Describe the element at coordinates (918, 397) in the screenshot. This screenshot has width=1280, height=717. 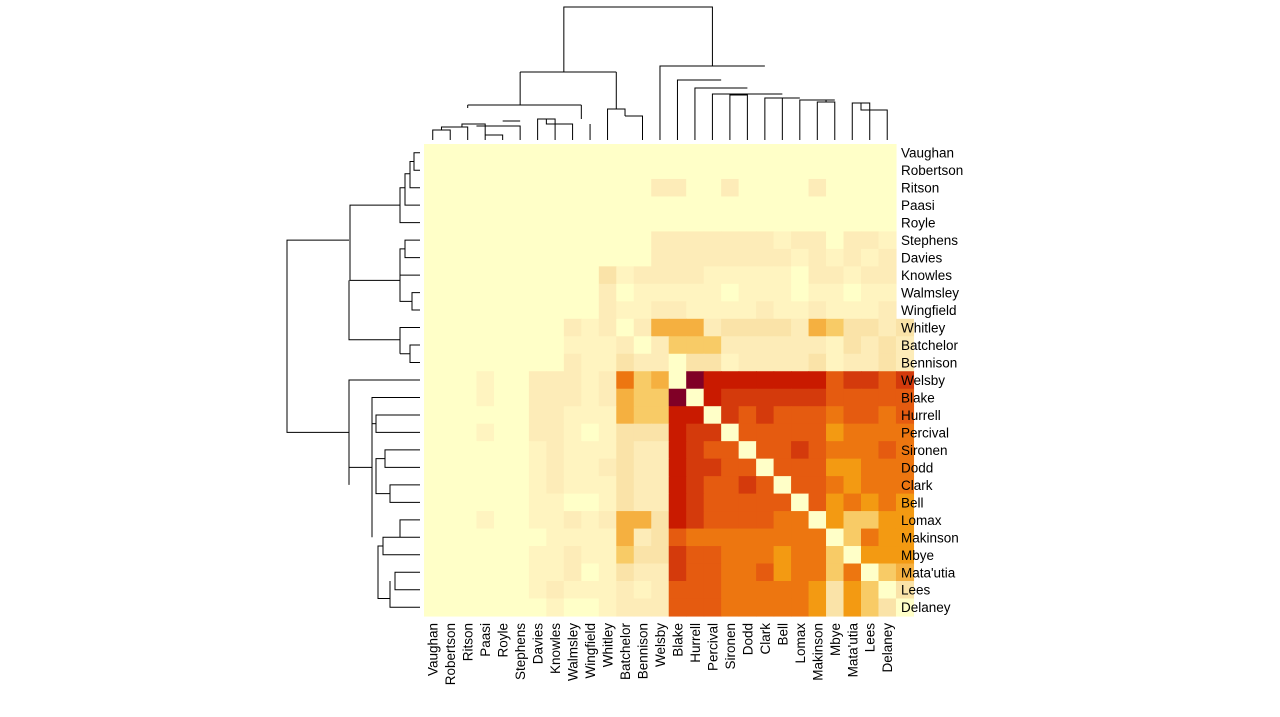
I see `row-label: Blake` at that location.